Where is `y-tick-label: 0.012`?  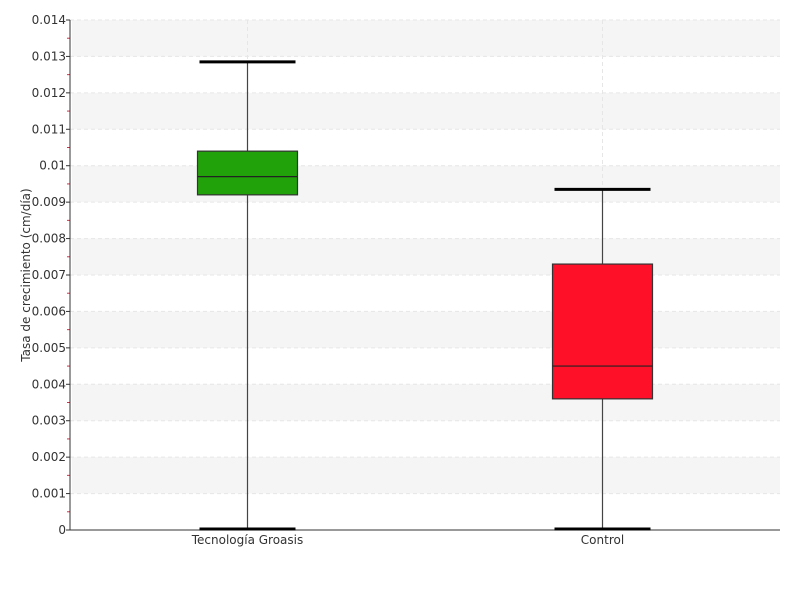 y-tick-label: 0.012 is located at coordinates (49, 93).